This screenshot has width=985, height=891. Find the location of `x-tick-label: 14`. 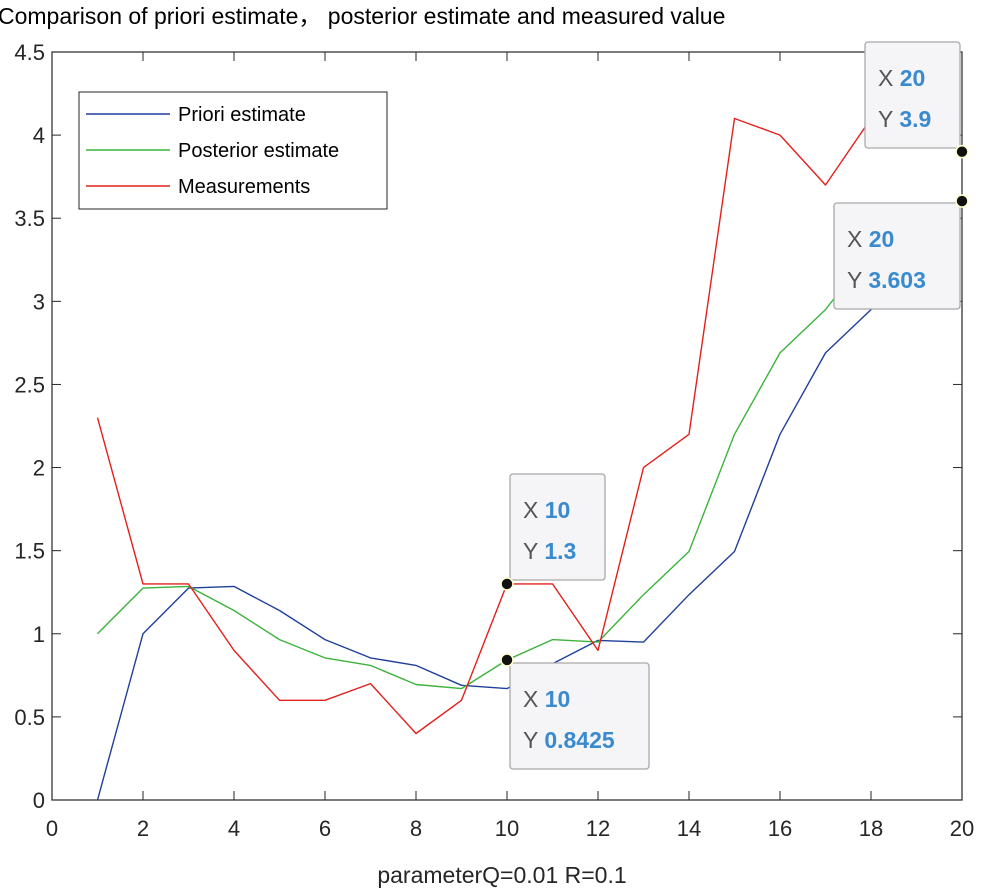

x-tick-label: 14 is located at coordinates (689, 828).